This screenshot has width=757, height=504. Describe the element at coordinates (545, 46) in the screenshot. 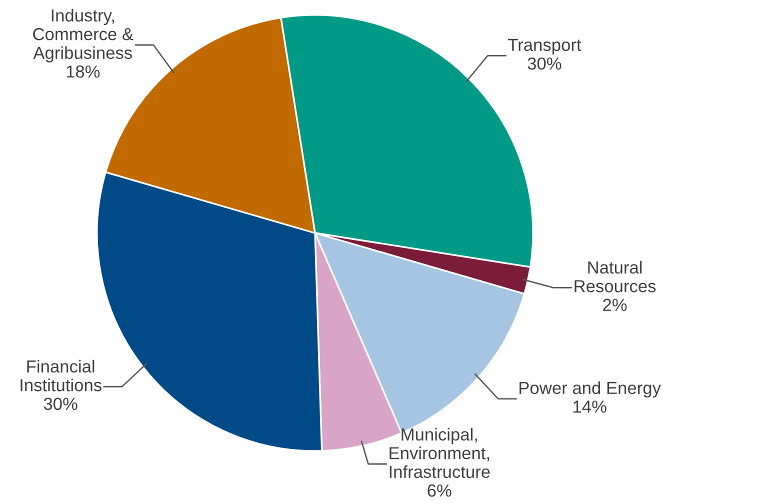

I see `slice-label: Transport` at that location.